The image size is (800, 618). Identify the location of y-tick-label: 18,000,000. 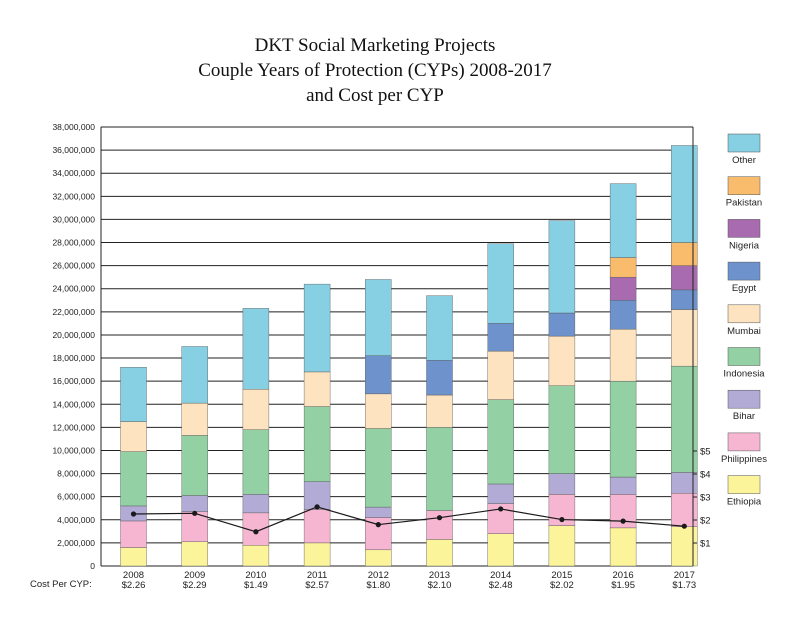
(73, 358).